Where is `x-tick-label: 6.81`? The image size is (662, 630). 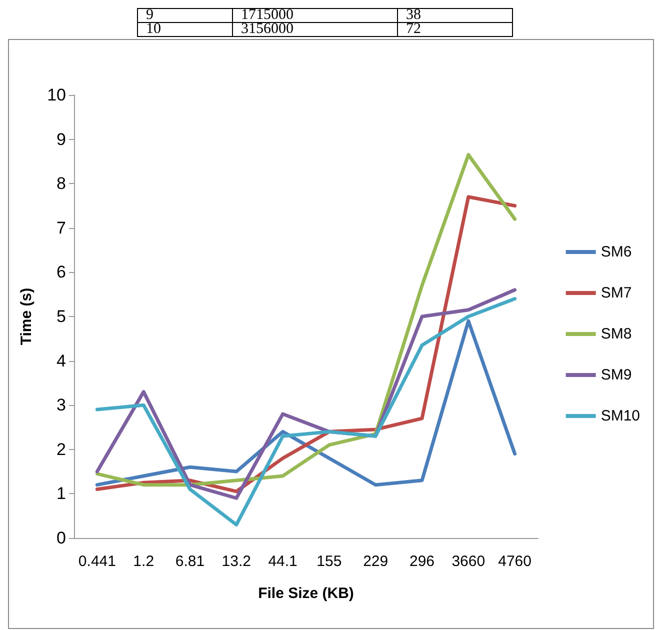
x-tick-label: 6.81 is located at coordinates (190, 561).